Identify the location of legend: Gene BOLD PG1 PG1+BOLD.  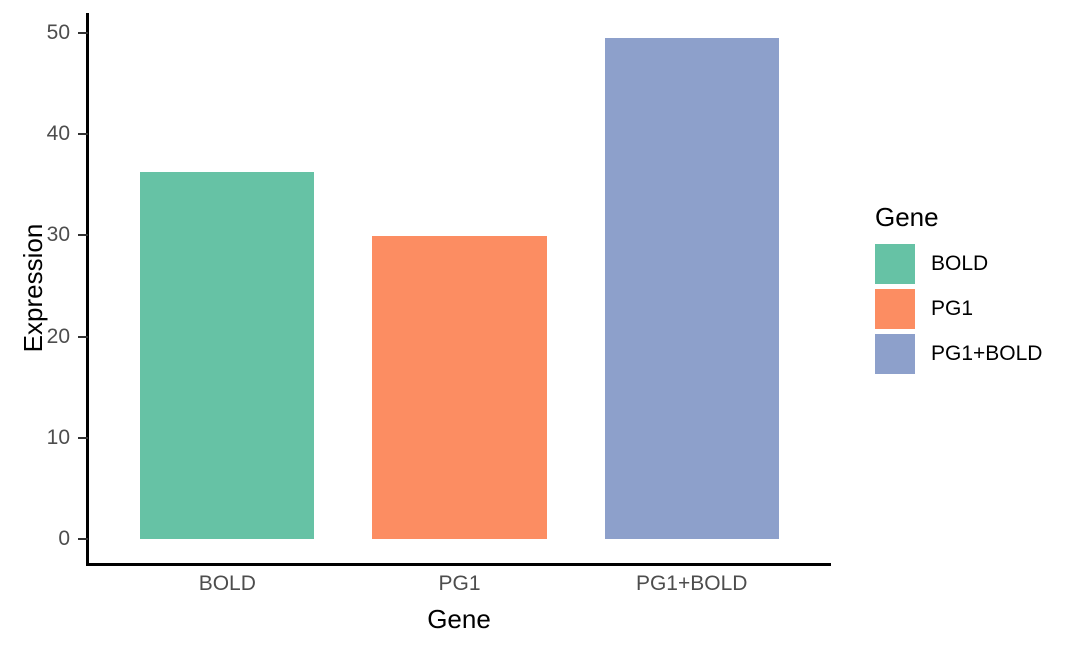
(958, 290).